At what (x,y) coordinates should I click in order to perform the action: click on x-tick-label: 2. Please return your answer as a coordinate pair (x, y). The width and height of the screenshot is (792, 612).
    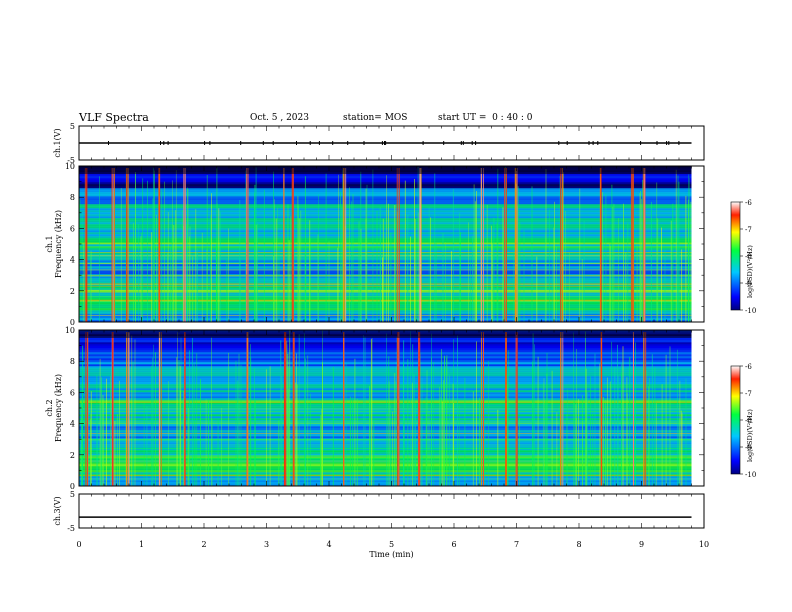
    Looking at the image, I should click on (203, 544).